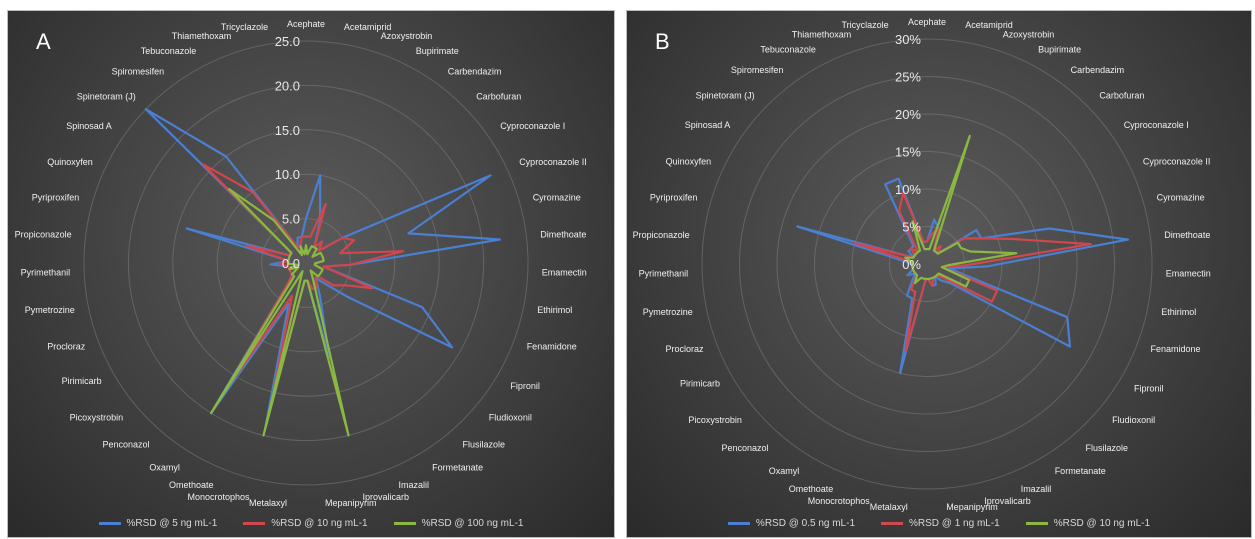  I want to click on category-label: Pyrimethanil, so click(664, 274).